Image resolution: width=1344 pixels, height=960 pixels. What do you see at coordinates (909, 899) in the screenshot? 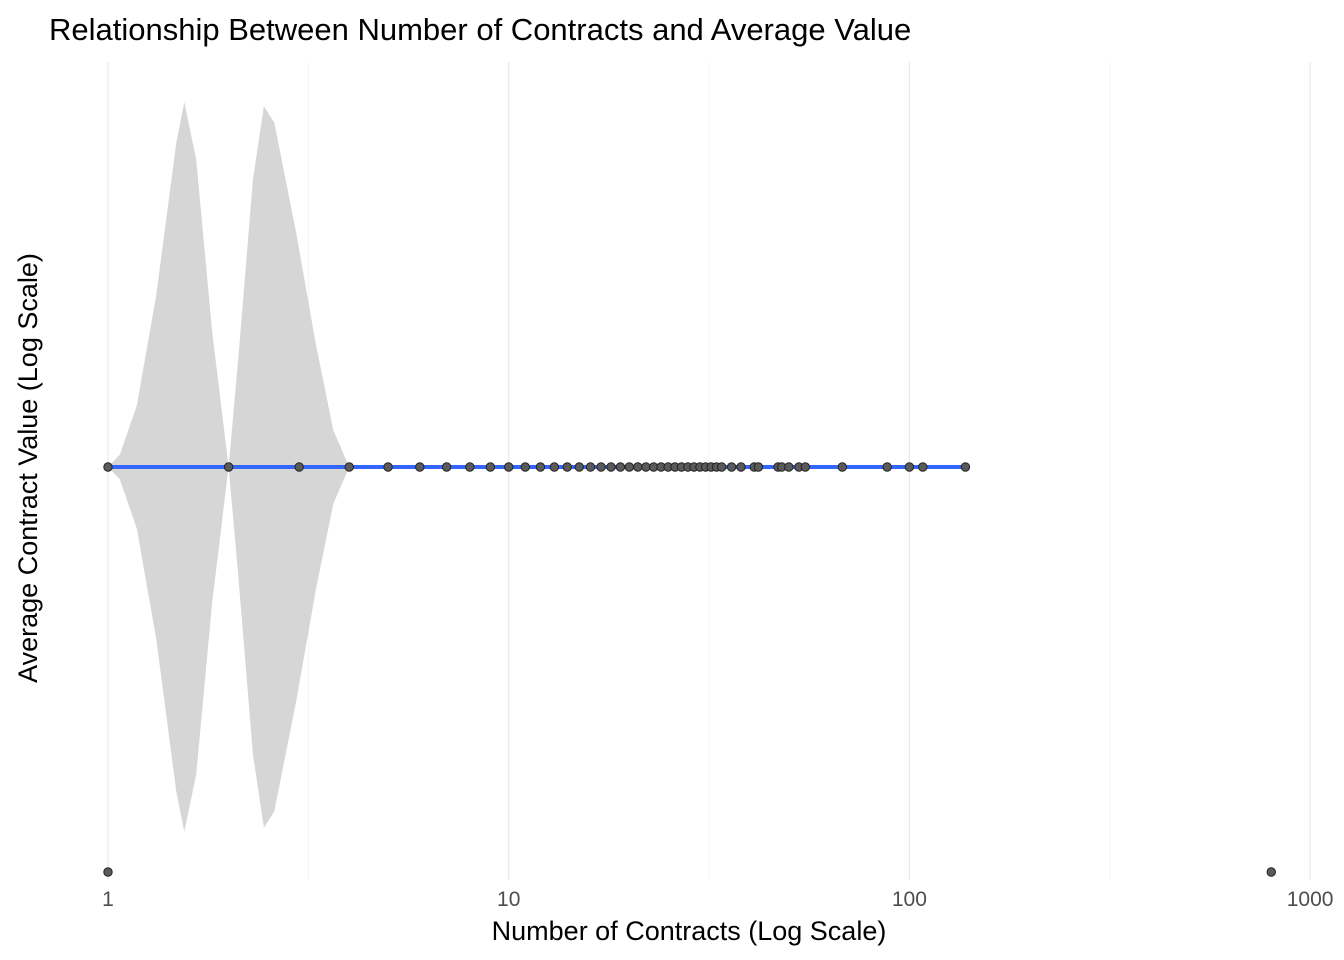
I see `x-tick-label: 100` at bounding box center [909, 899].